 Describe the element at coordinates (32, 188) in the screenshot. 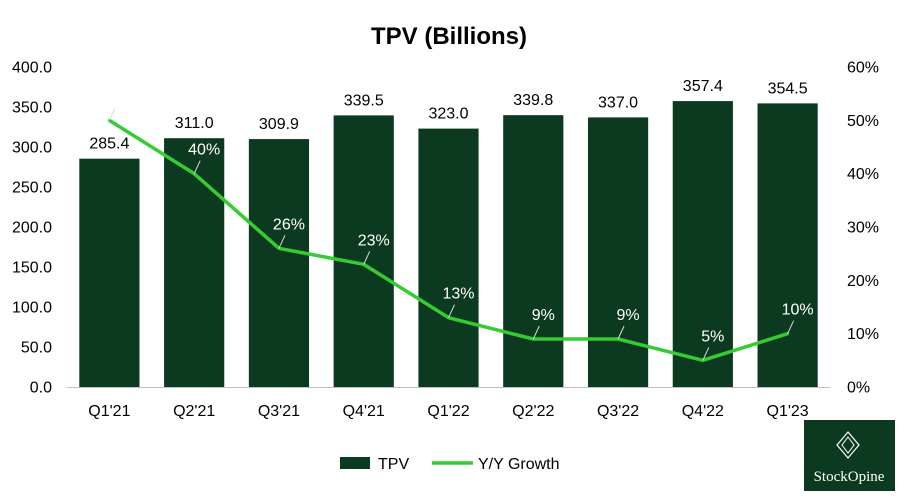

I see `y-left-tick-label: 250.0` at that location.